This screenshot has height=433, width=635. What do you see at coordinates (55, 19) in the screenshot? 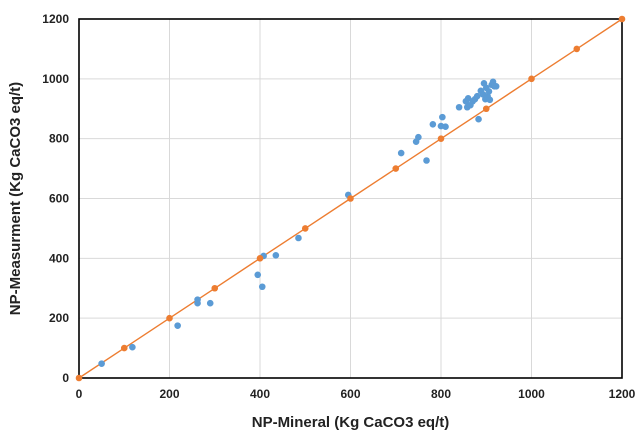
I see `y-tick-label: 1200` at bounding box center [55, 19].